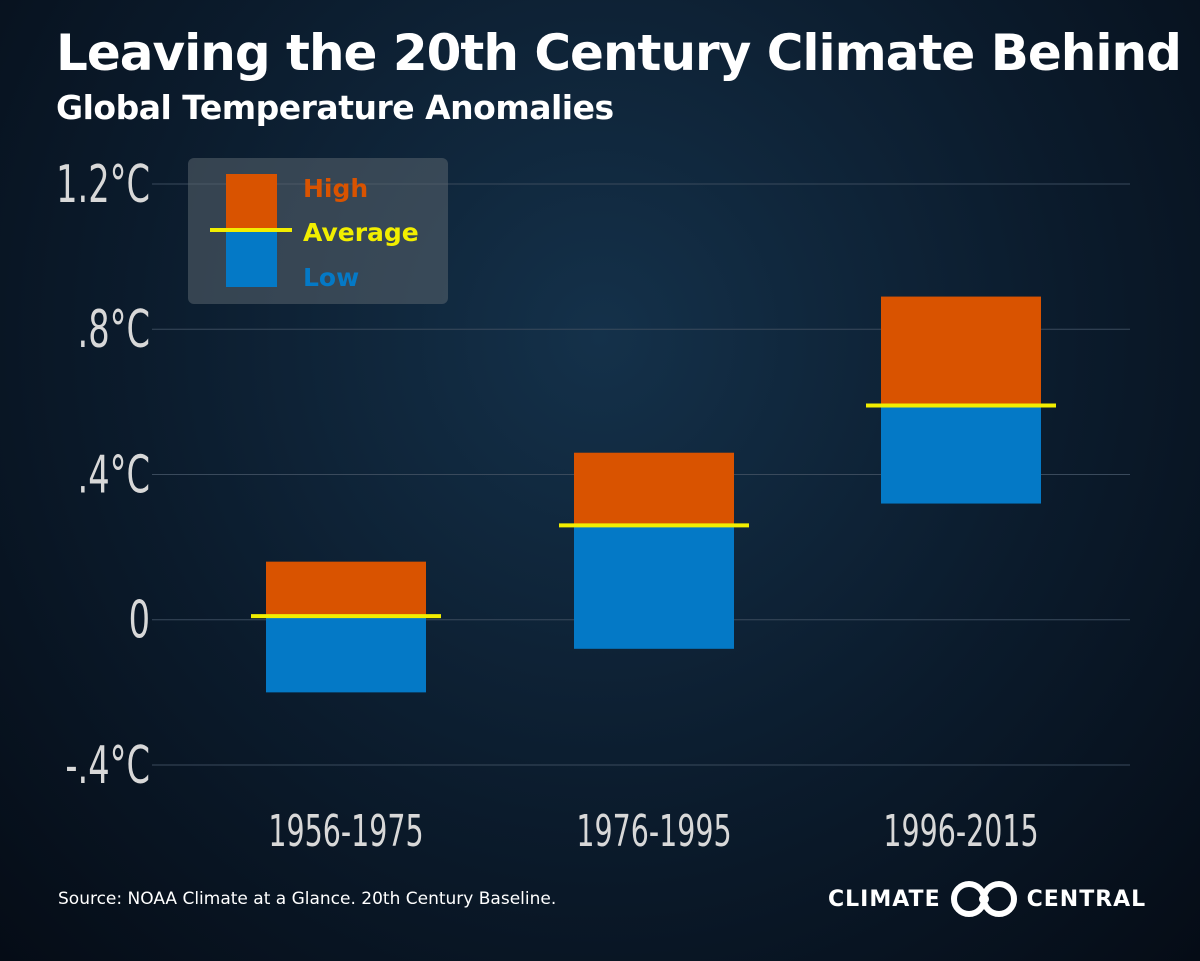 The width and height of the screenshot is (1200, 961). I want to click on y-axis-ticks: -.4°C 0 .4°C .8°C 1.2°C, so click(103, 475).